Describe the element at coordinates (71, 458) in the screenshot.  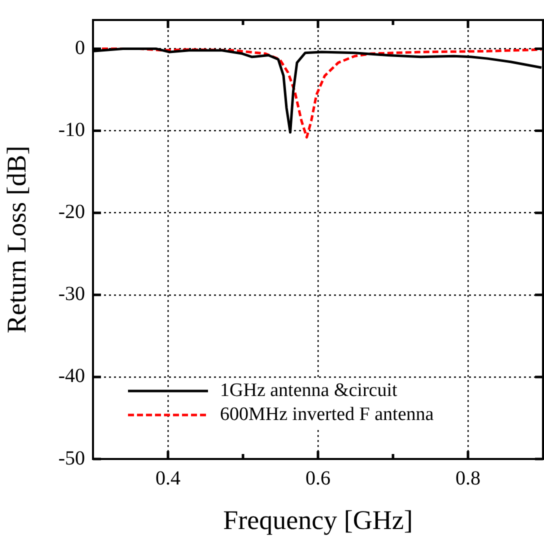
I see `y-tick-label: -50` at that location.